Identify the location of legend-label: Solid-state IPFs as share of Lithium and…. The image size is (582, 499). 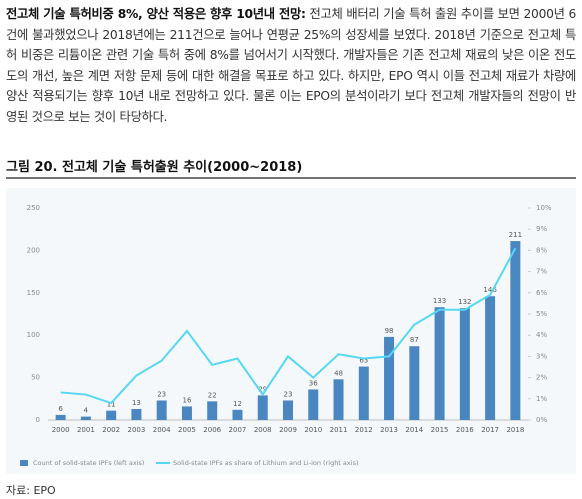
(266, 463).